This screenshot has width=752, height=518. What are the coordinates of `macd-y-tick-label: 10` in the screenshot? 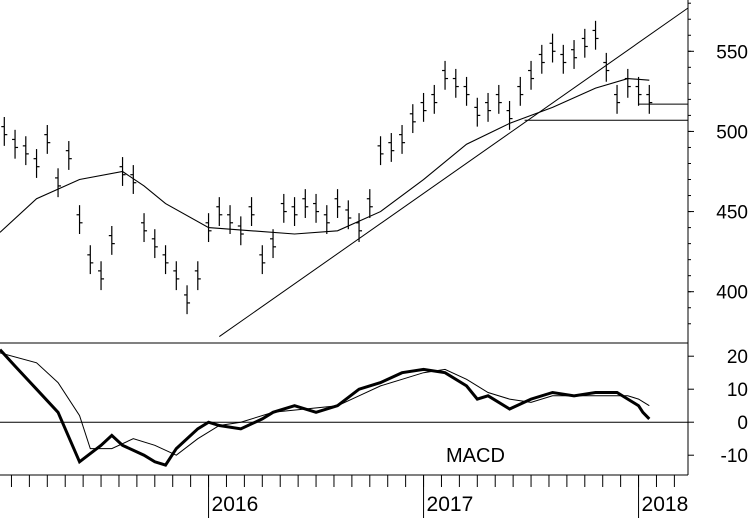 It's located at (737, 390).